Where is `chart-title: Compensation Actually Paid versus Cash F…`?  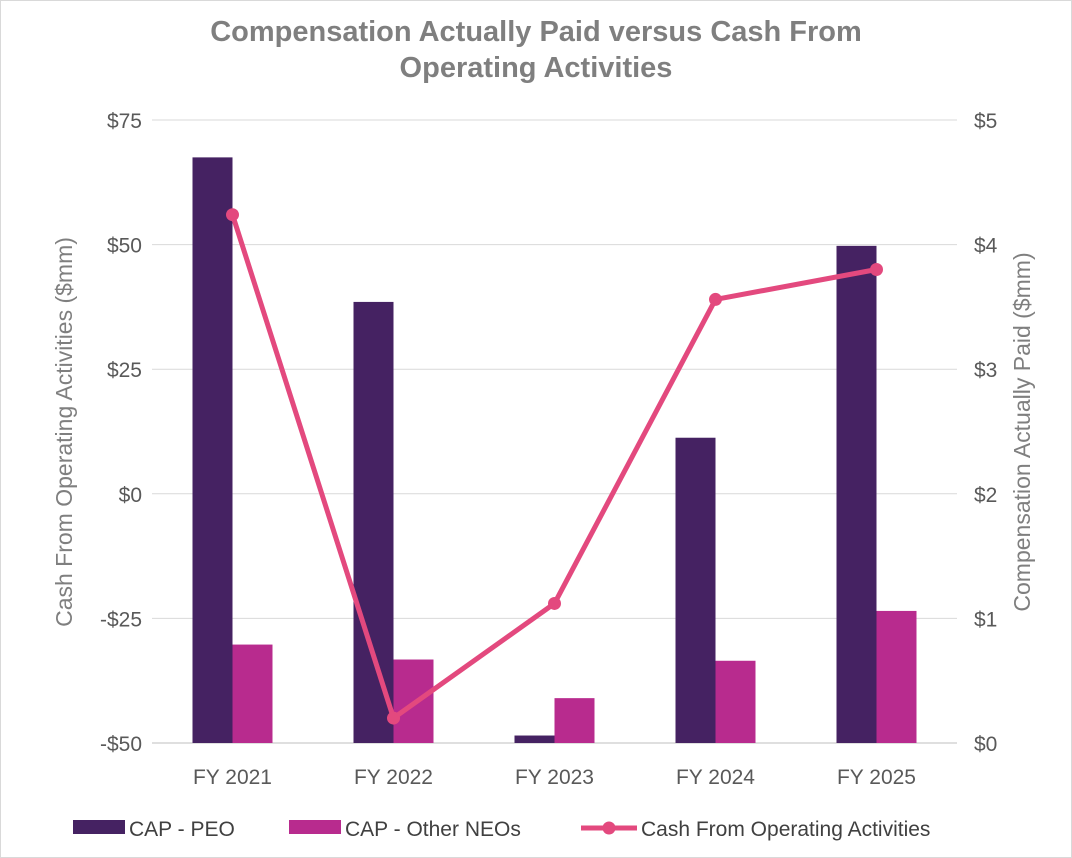 chart-title: Compensation Actually Paid versus Cash F… is located at coordinates (536, 50).